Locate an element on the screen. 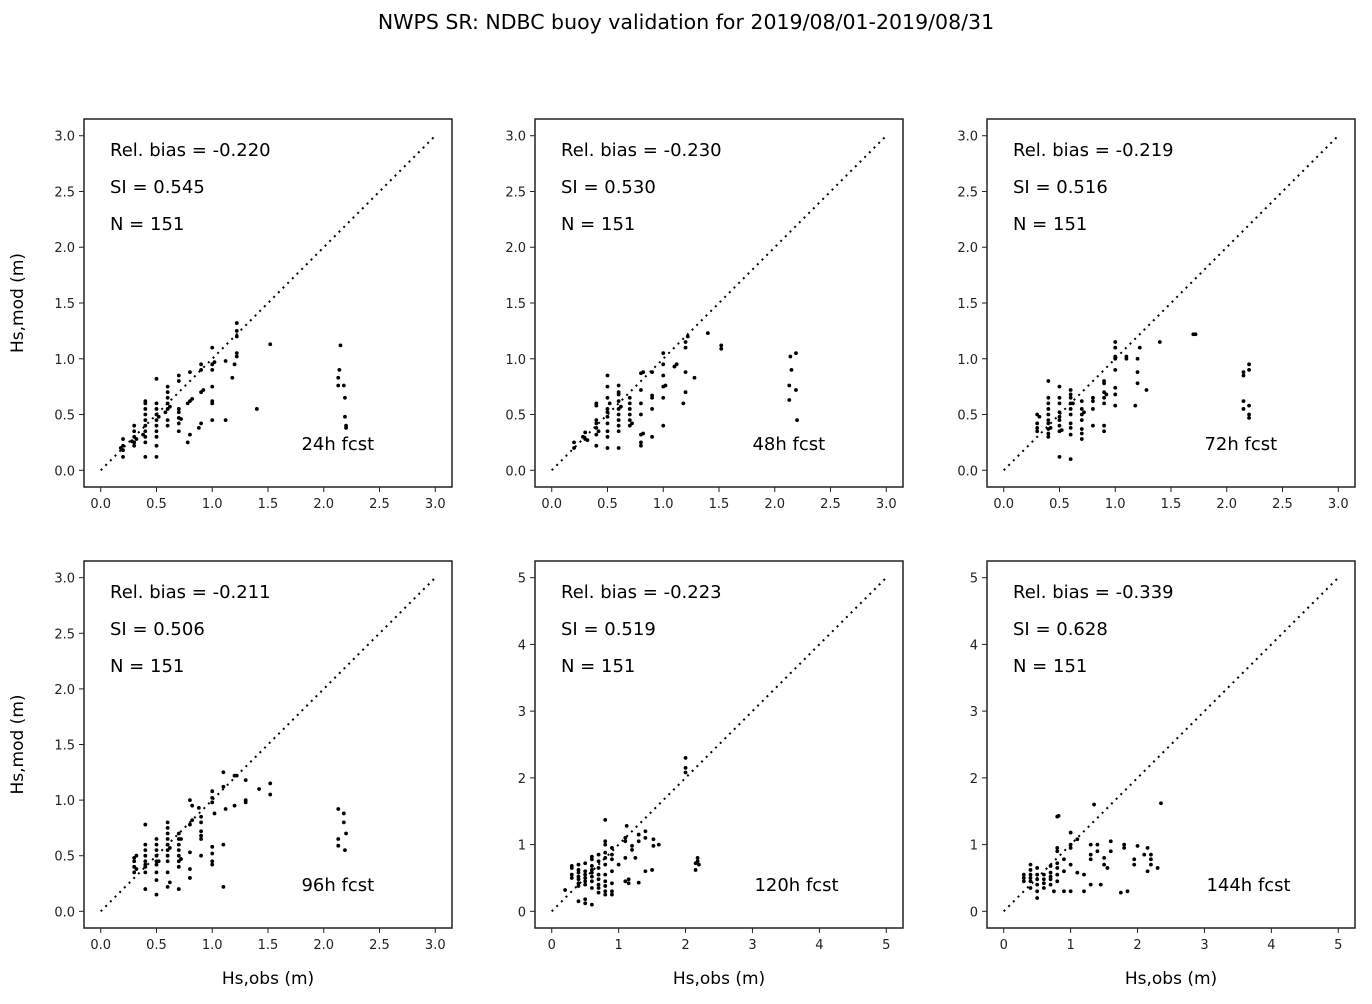  x-tick-label: 3.0 is located at coordinates (435, 504).